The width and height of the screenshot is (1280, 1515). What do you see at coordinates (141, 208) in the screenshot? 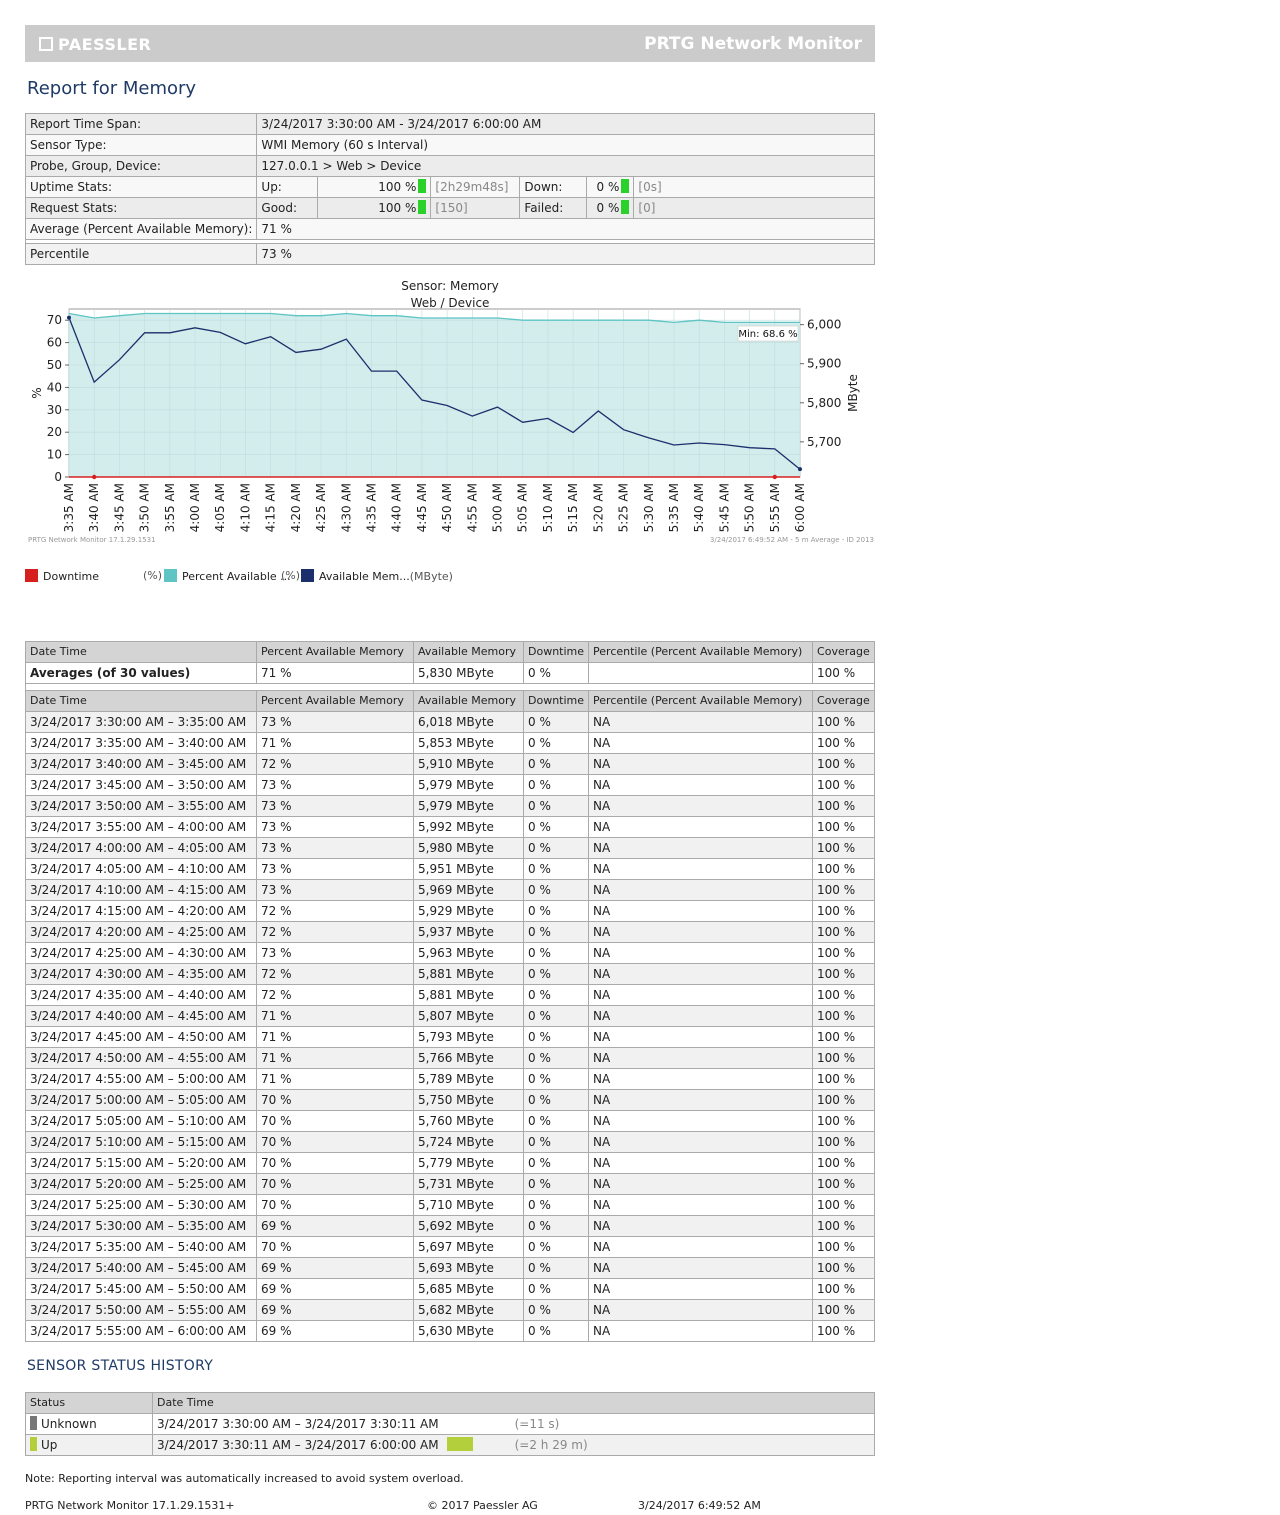
I see `request-label: Request Stats:` at bounding box center [141, 208].